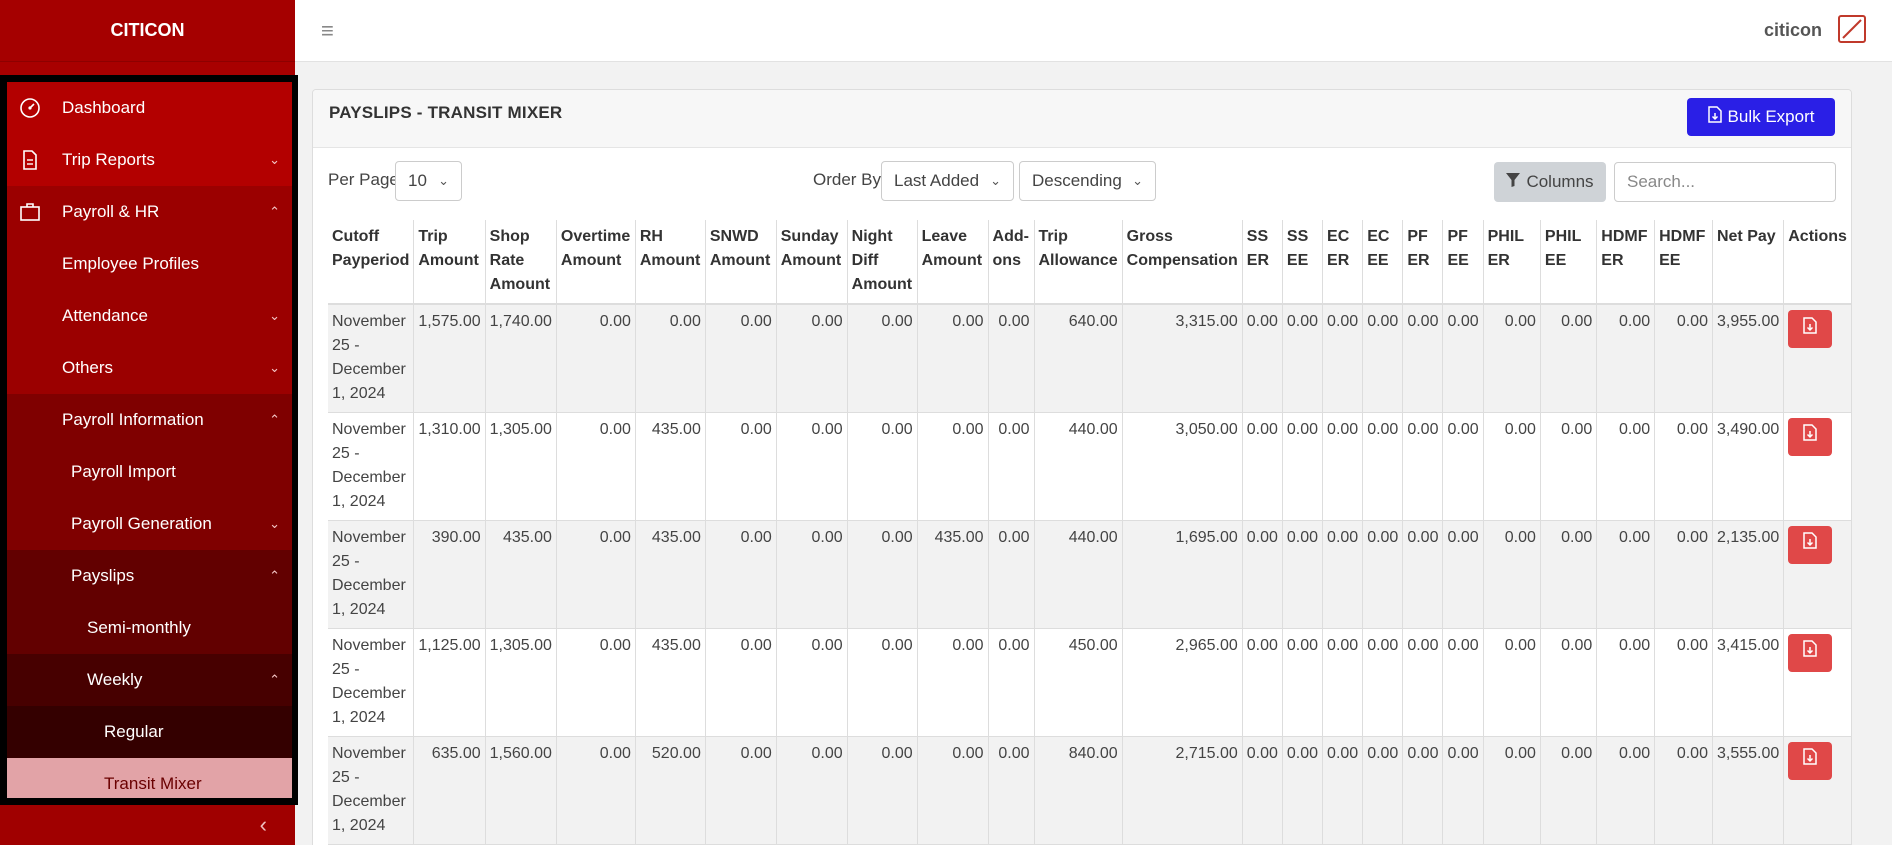 The height and width of the screenshot is (845, 1892). Describe the element at coordinates (1792, 30) in the screenshot. I see `user-name: citicon` at that location.